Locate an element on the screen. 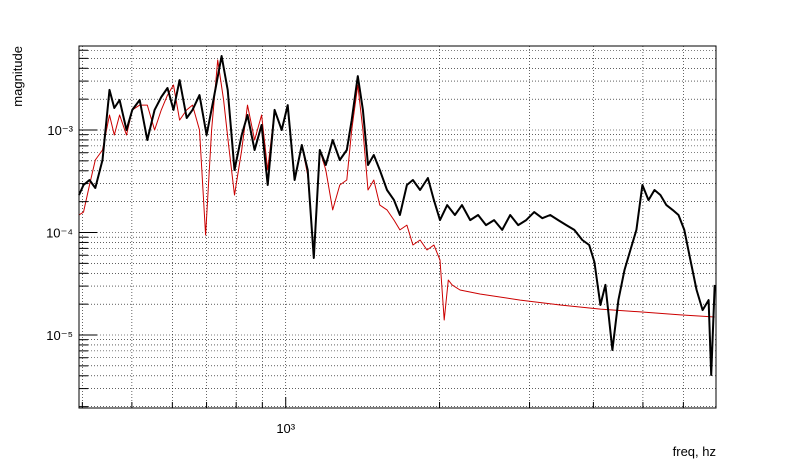 This screenshot has height=472, width=796. y-tick-label: 10⁻⁴ is located at coordinates (59, 233).